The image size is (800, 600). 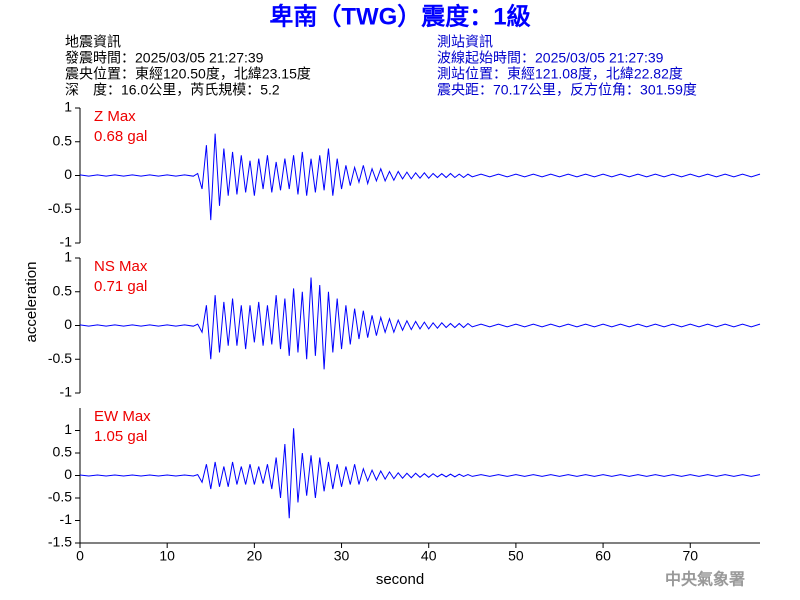 I want to click on x-tick-label: 10, so click(x=167, y=556).